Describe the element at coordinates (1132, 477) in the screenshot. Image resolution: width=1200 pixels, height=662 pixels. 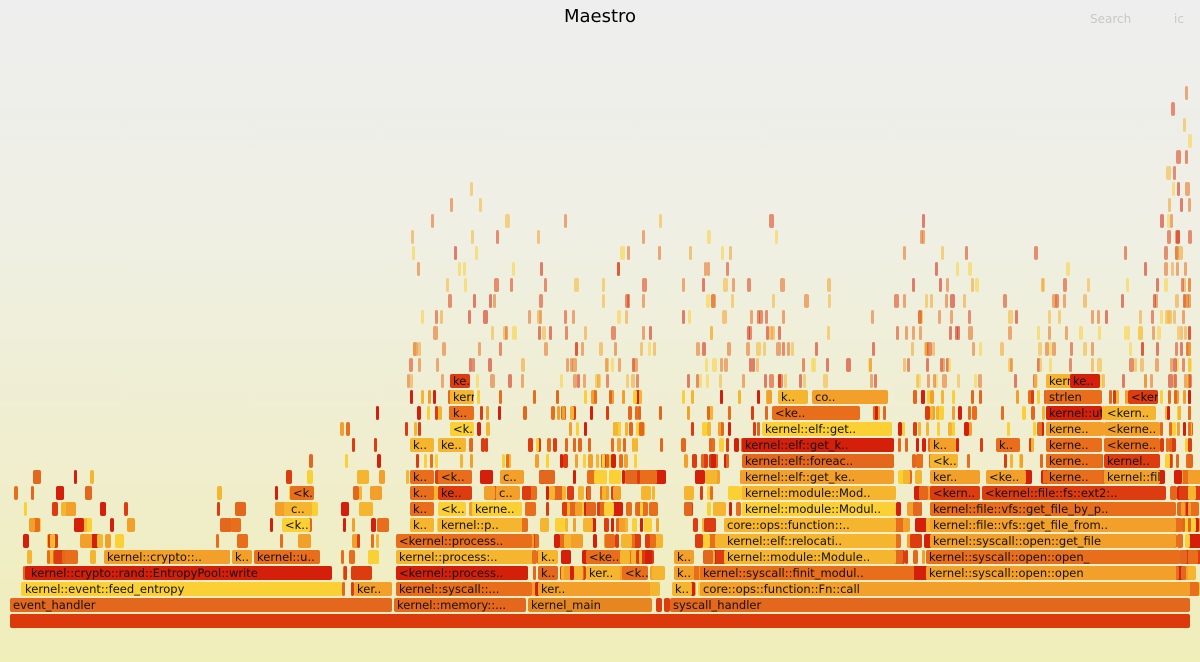
I see `flame-frame: kernel::file:..` at that location.